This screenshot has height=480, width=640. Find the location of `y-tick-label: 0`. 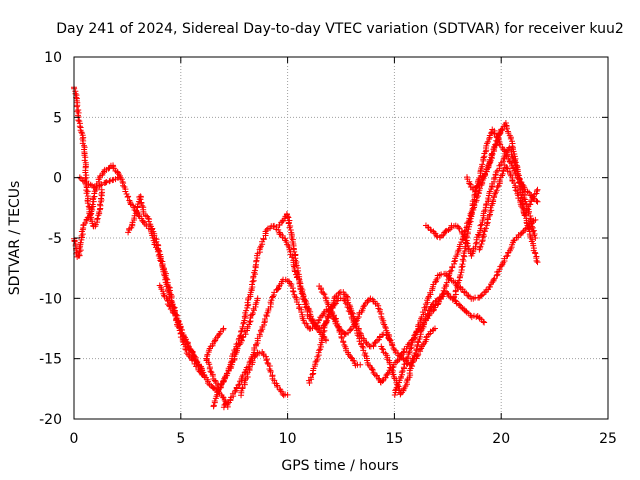

y-tick-label: 0 is located at coordinates (57, 179).